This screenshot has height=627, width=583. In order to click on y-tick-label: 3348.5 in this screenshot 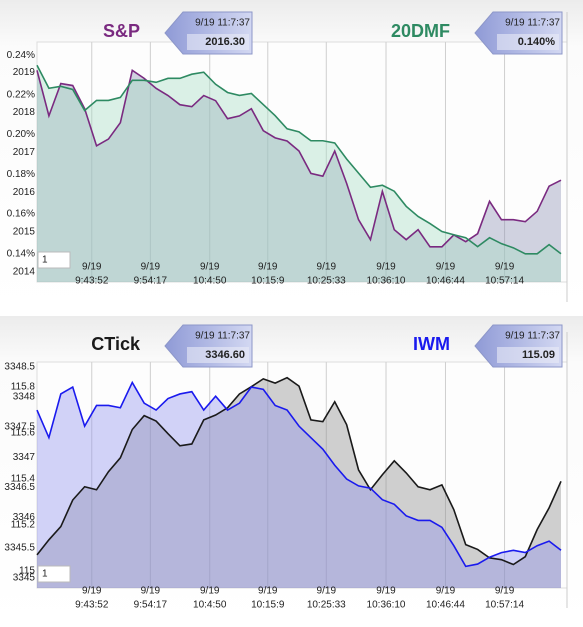, I will do `click(19, 366)`.